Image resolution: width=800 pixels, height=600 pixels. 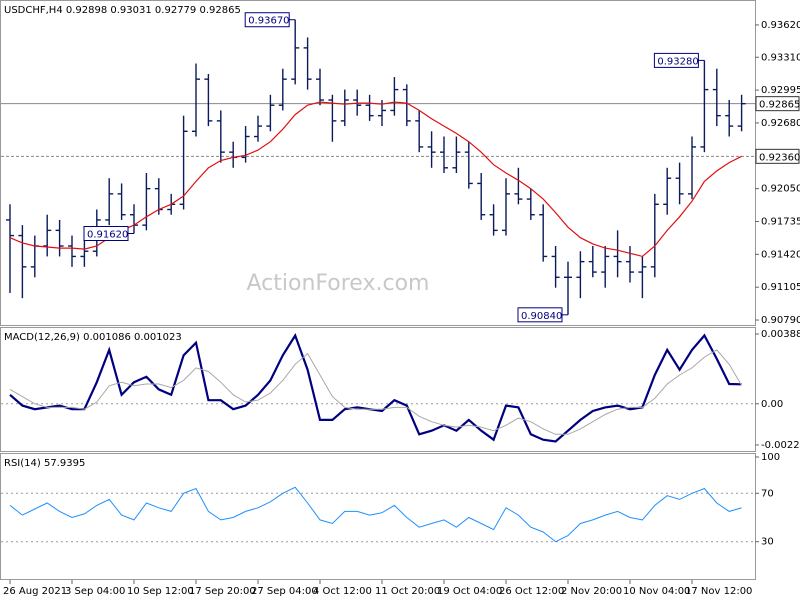 I want to click on x-tick-label: 10 Sep 12:00, so click(x=160, y=591).